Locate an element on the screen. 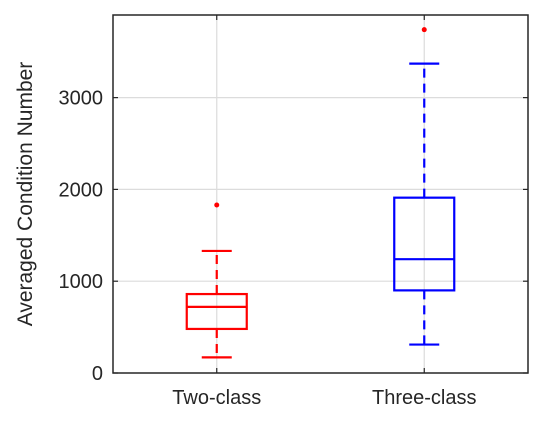 This screenshot has height=423, width=550. y-tick-label: 2000 is located at coordinates (81, 190).